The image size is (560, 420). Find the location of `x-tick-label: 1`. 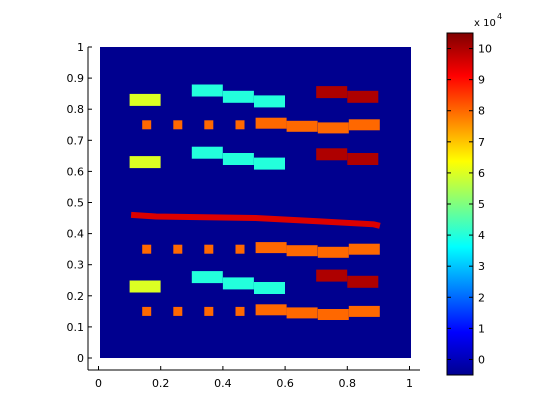

x-tick-label: 1 is located at coordinates (409, 383).